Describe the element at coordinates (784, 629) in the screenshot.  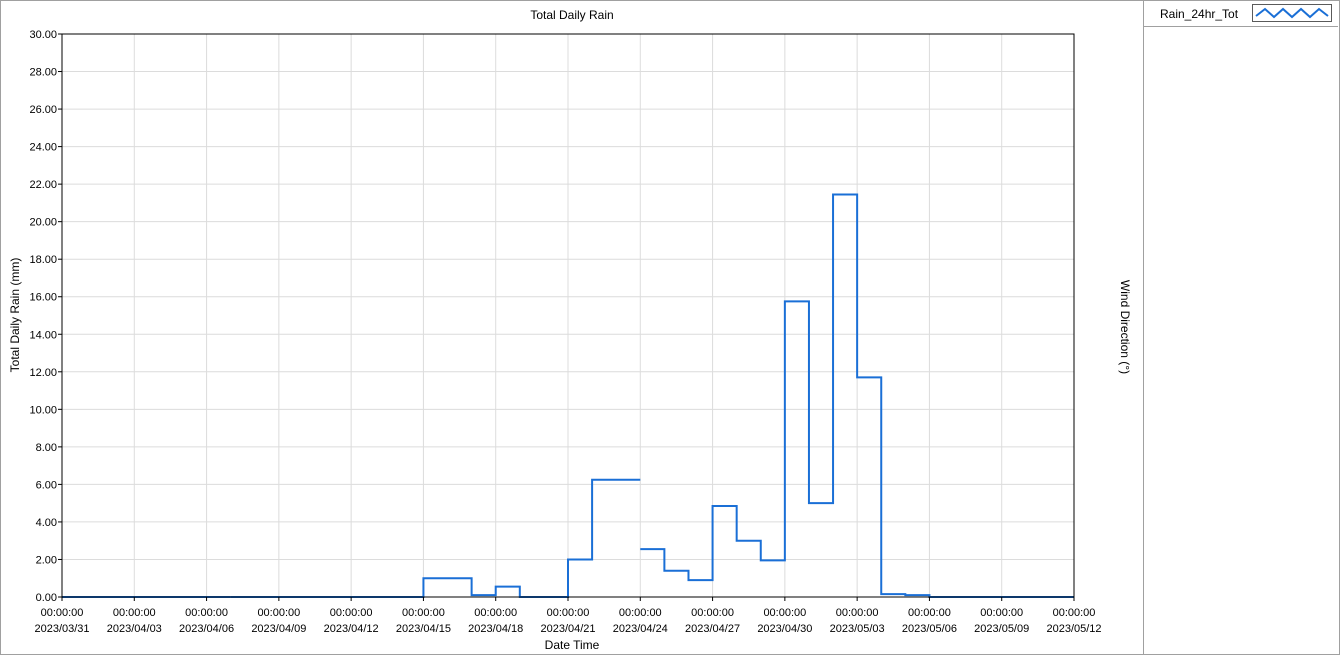
I see `x-tick-date-label: 2023/04/30` at that location.